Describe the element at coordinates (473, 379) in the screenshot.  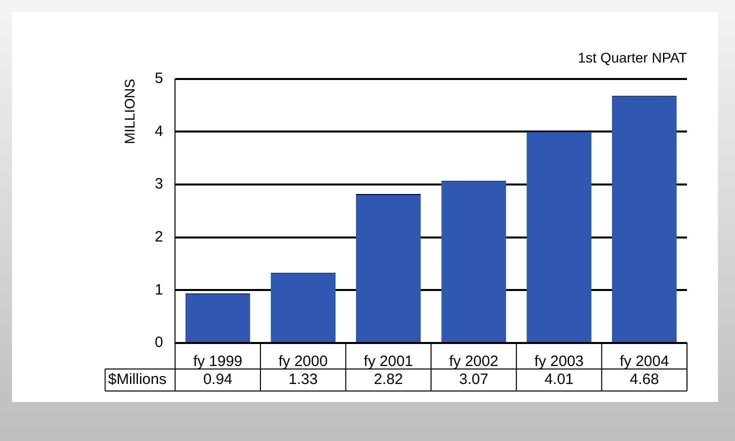
I see `data-label: 3.07` at that location.